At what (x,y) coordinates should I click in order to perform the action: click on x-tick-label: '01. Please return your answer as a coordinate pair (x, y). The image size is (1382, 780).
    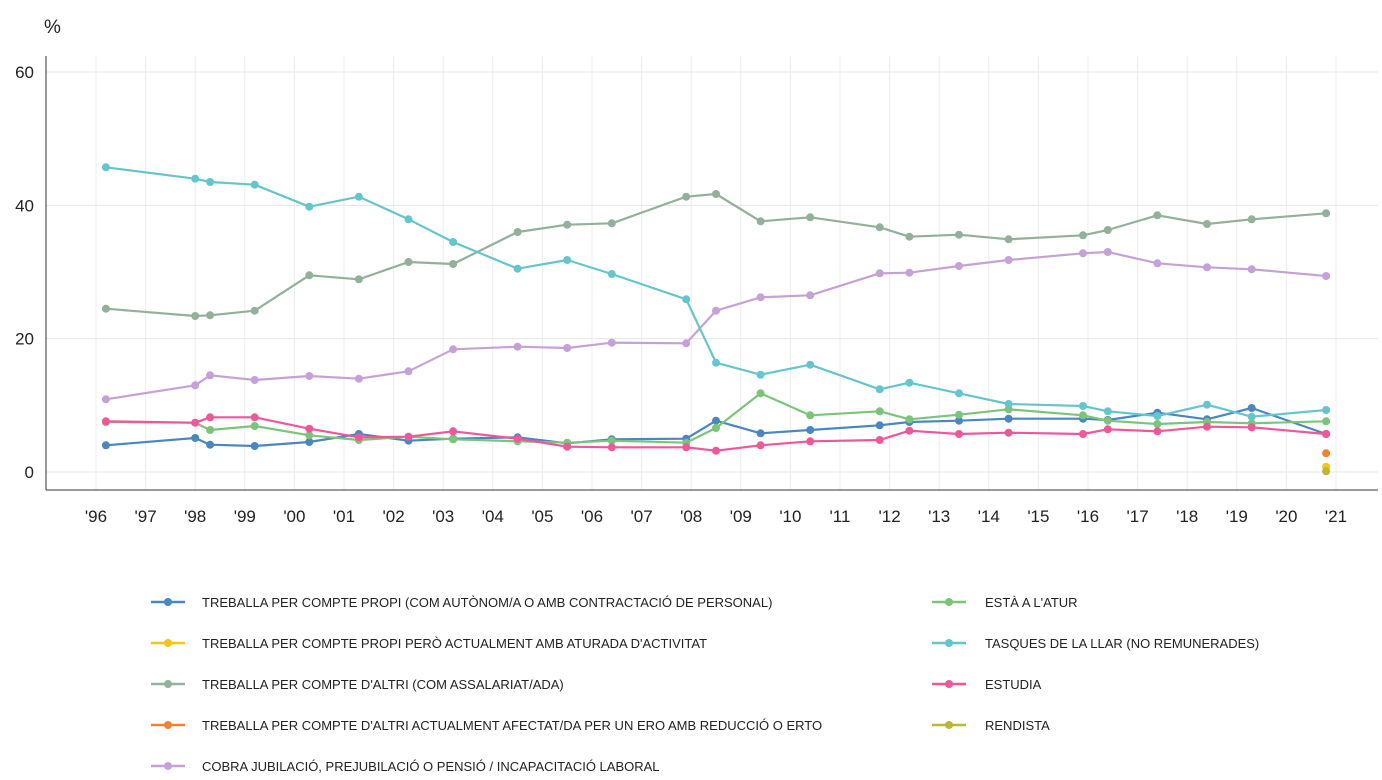
    Looking at the image, I should click on (344, 516).